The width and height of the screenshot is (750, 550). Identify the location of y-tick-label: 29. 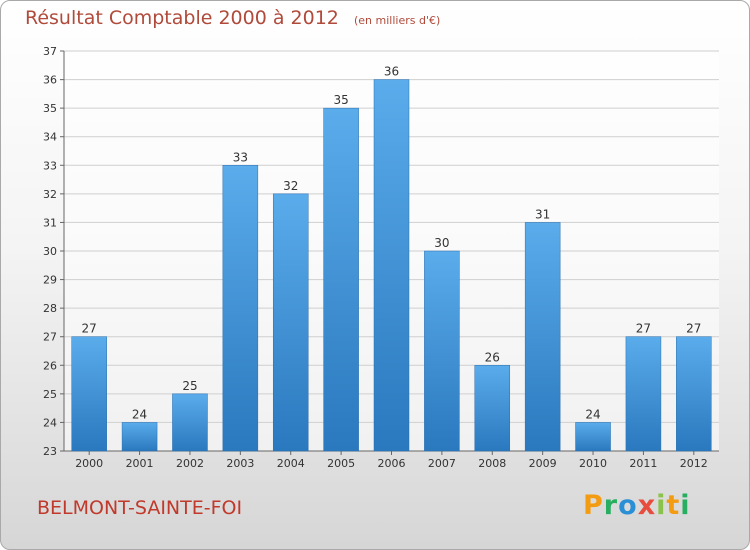
(50, 280).